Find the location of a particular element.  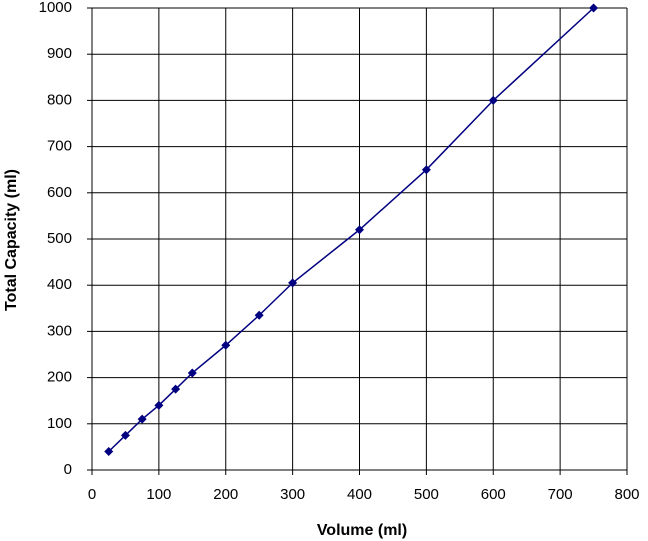

x-tick-label: 500 is located at coordinates (426, 494).